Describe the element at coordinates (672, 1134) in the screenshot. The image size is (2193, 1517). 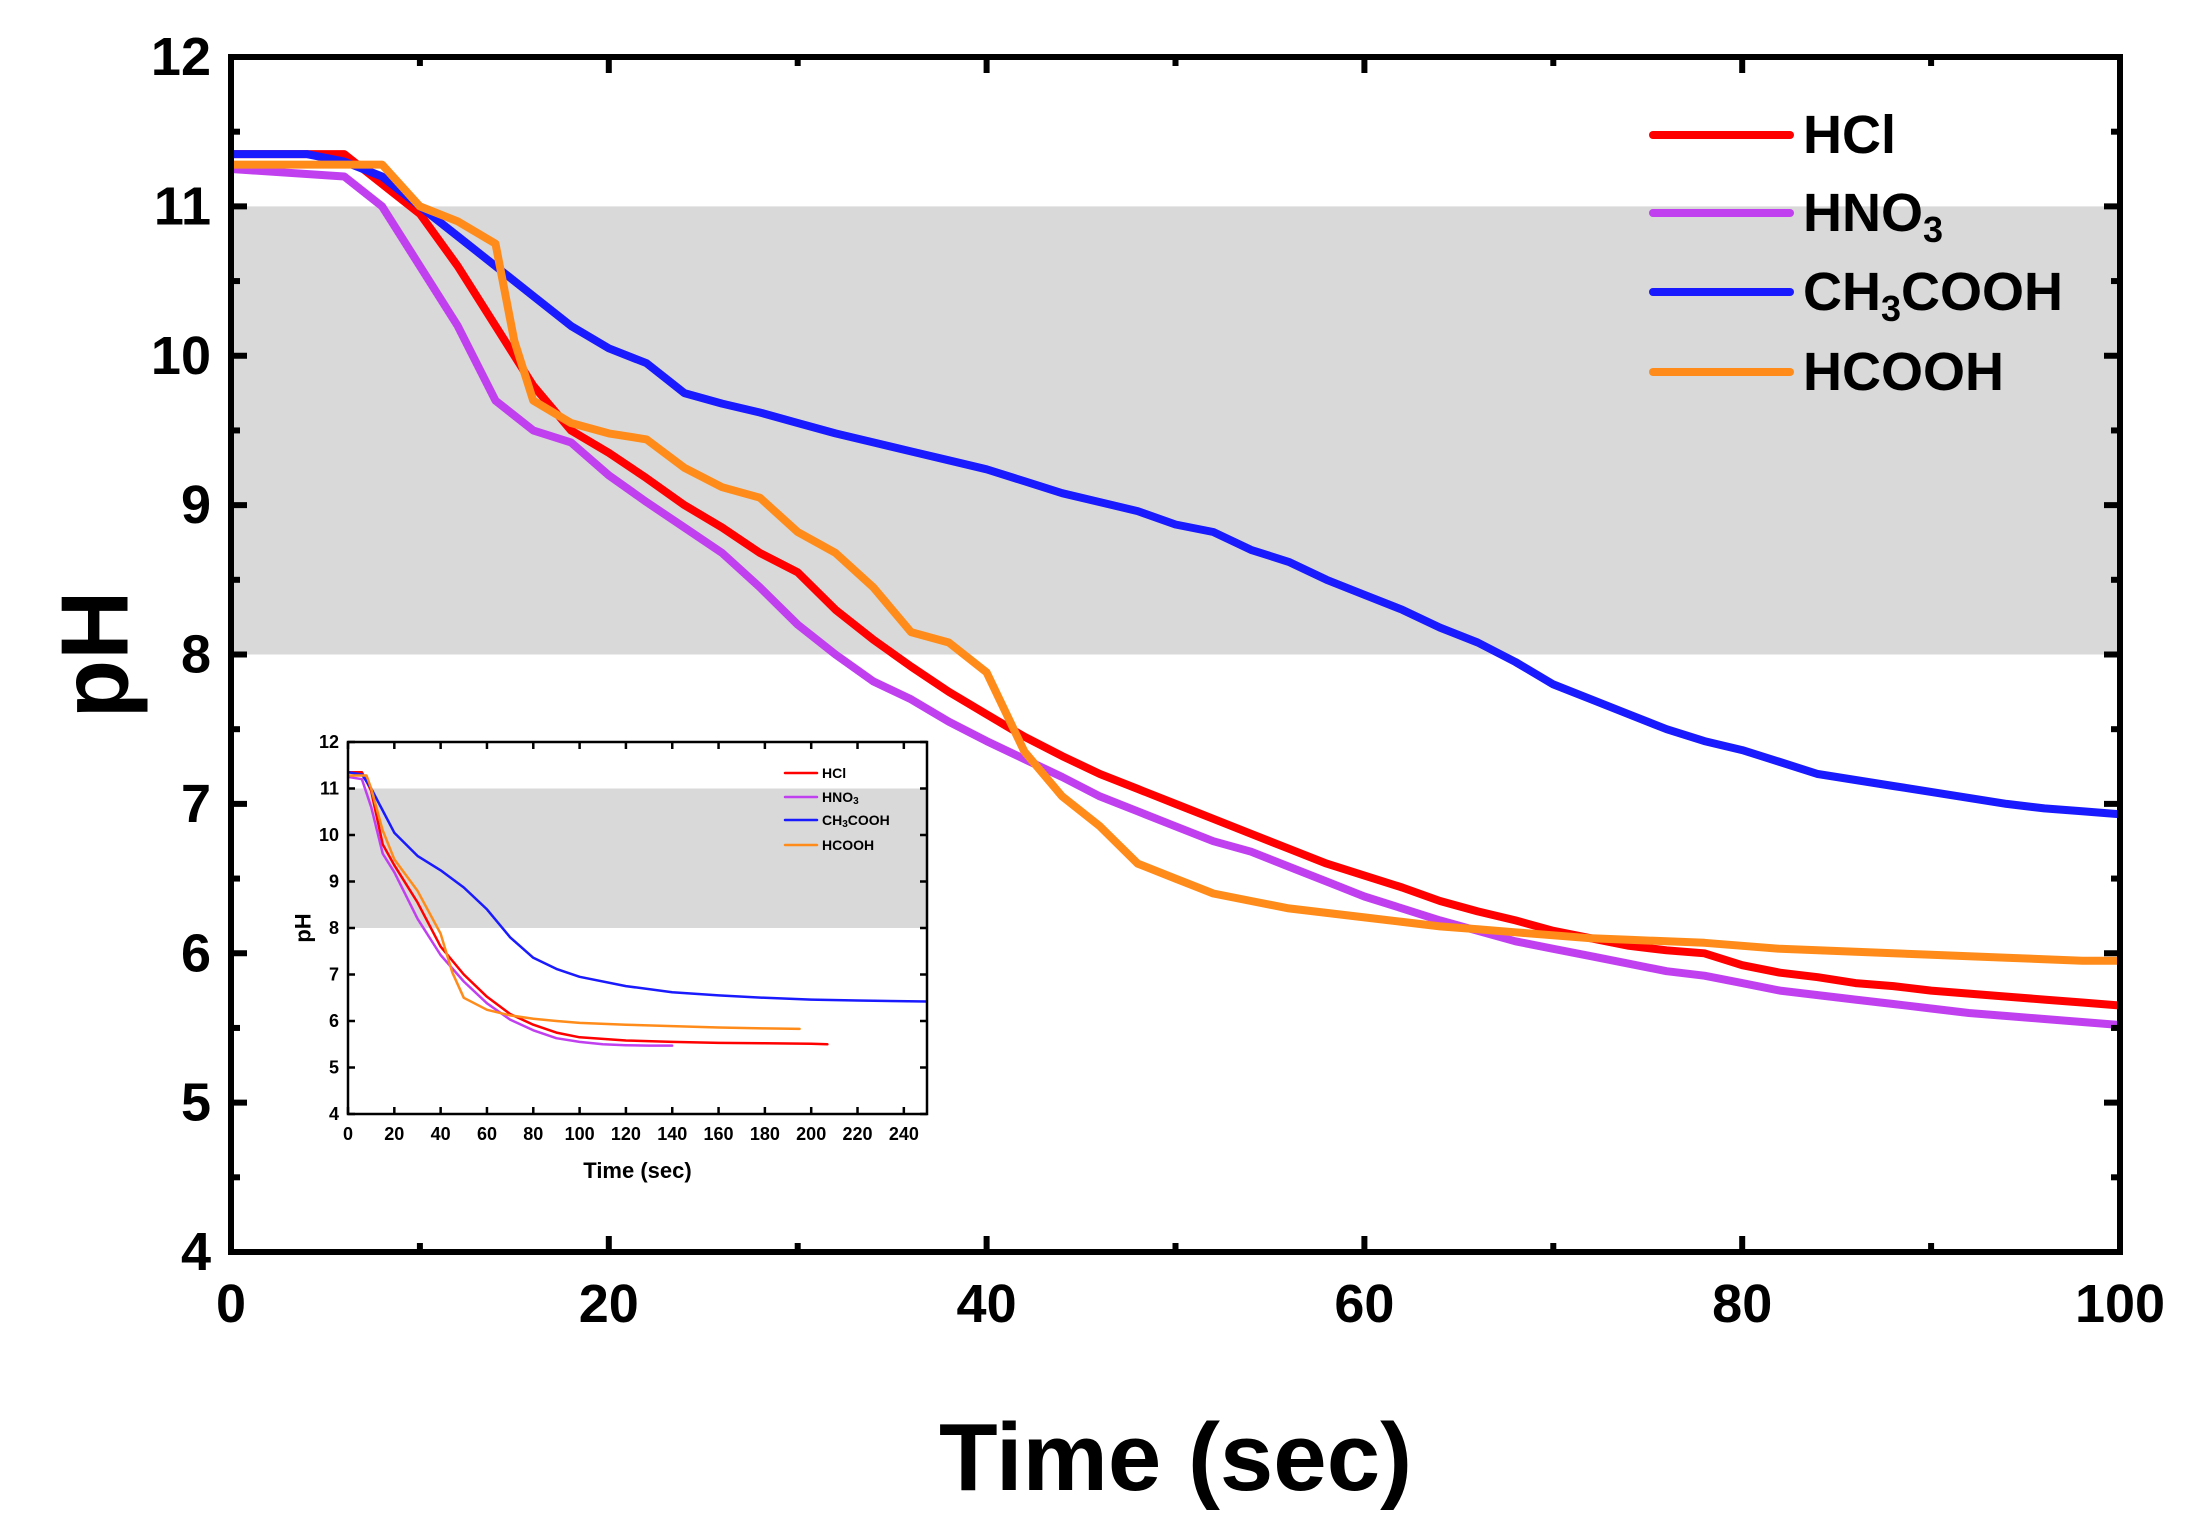
I see `inset-x-tick-label: 140` at that location.